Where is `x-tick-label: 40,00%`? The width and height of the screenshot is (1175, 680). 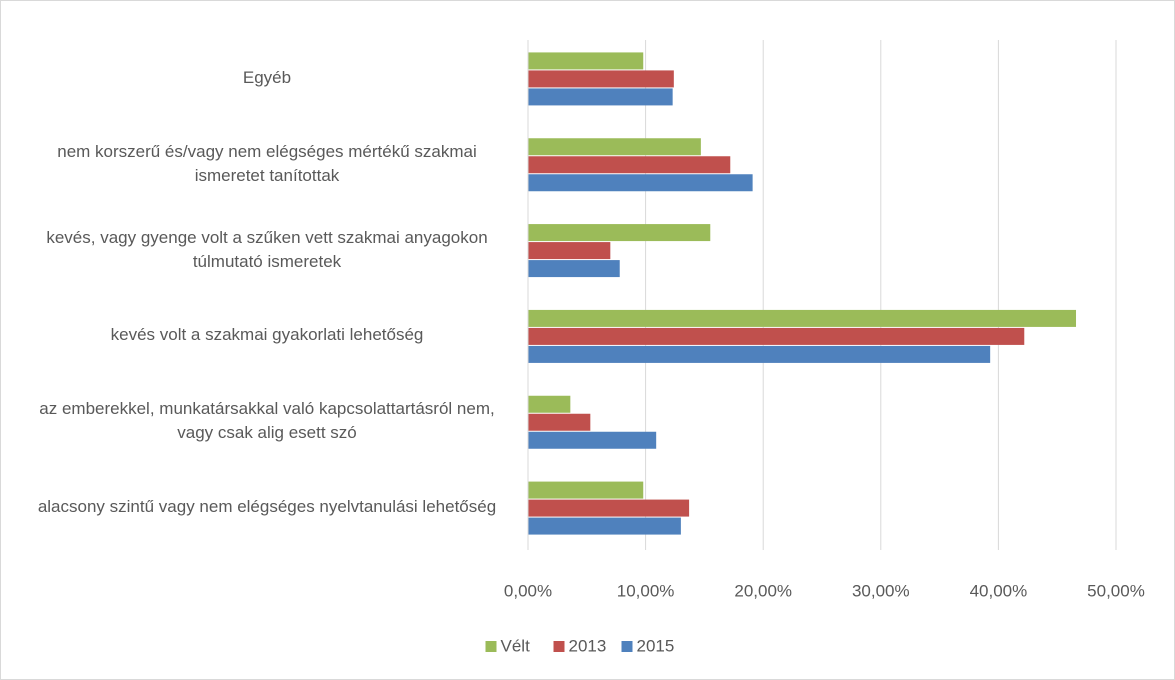
x-tick-label: 40,00% is located at coordinates (999, 590).